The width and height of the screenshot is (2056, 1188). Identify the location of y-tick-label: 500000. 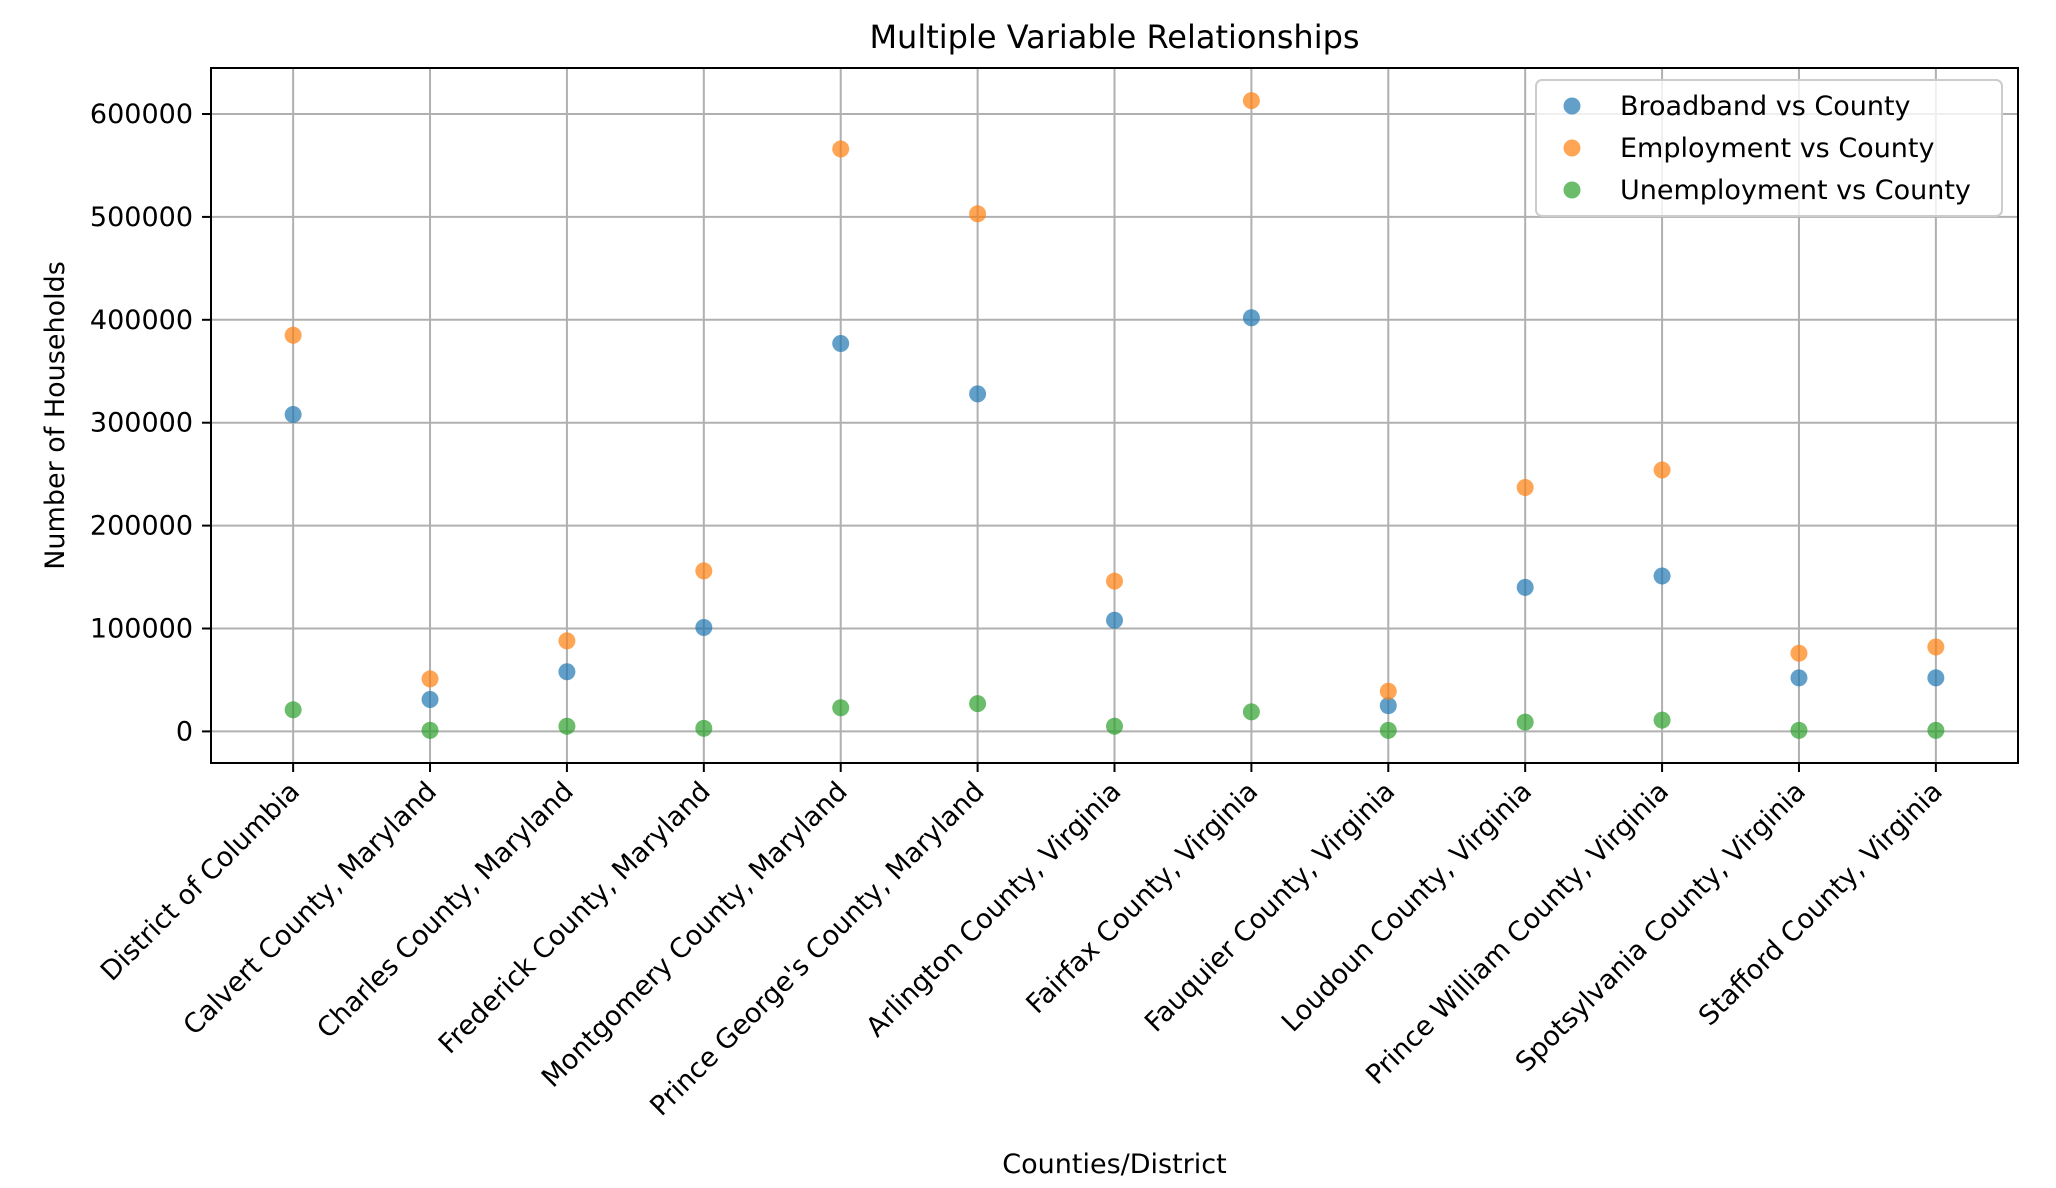
(141, 217).